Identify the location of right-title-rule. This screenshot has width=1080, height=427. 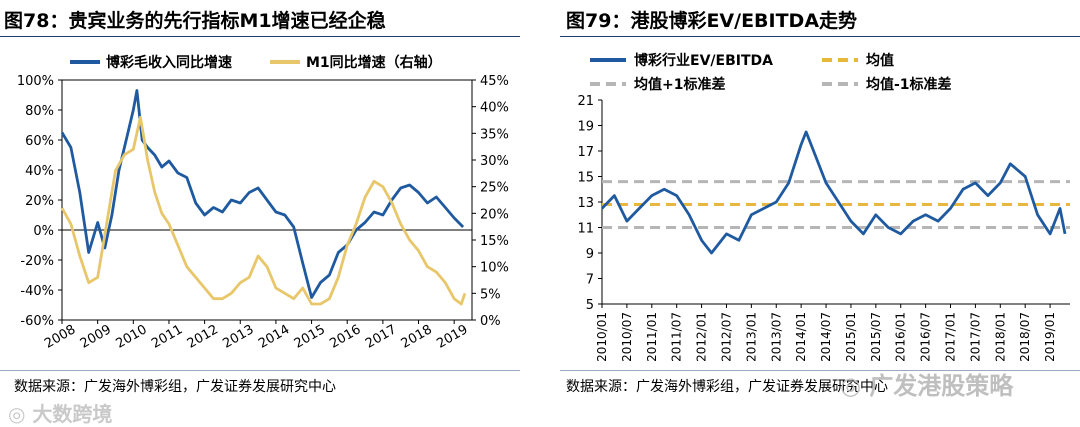
(820, 36).